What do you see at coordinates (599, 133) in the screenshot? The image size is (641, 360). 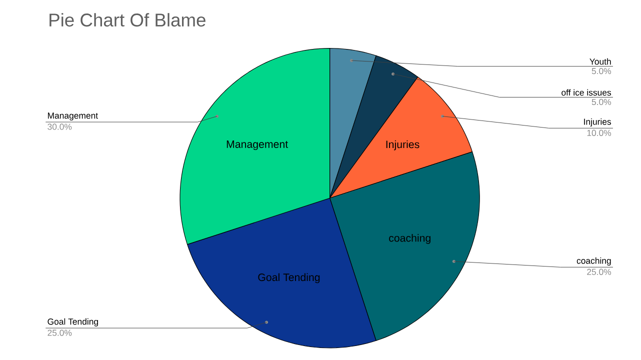 I see `data-label: 10.0%` at bounding box center [599, 133].